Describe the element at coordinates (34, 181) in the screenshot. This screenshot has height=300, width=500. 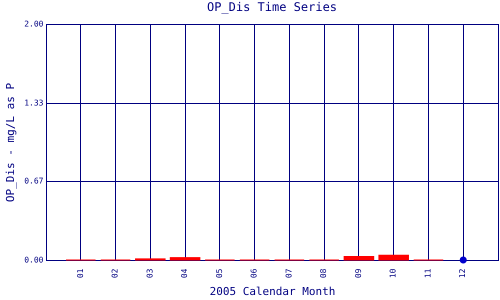
I see `y-tick-label: 0.67` at that location.